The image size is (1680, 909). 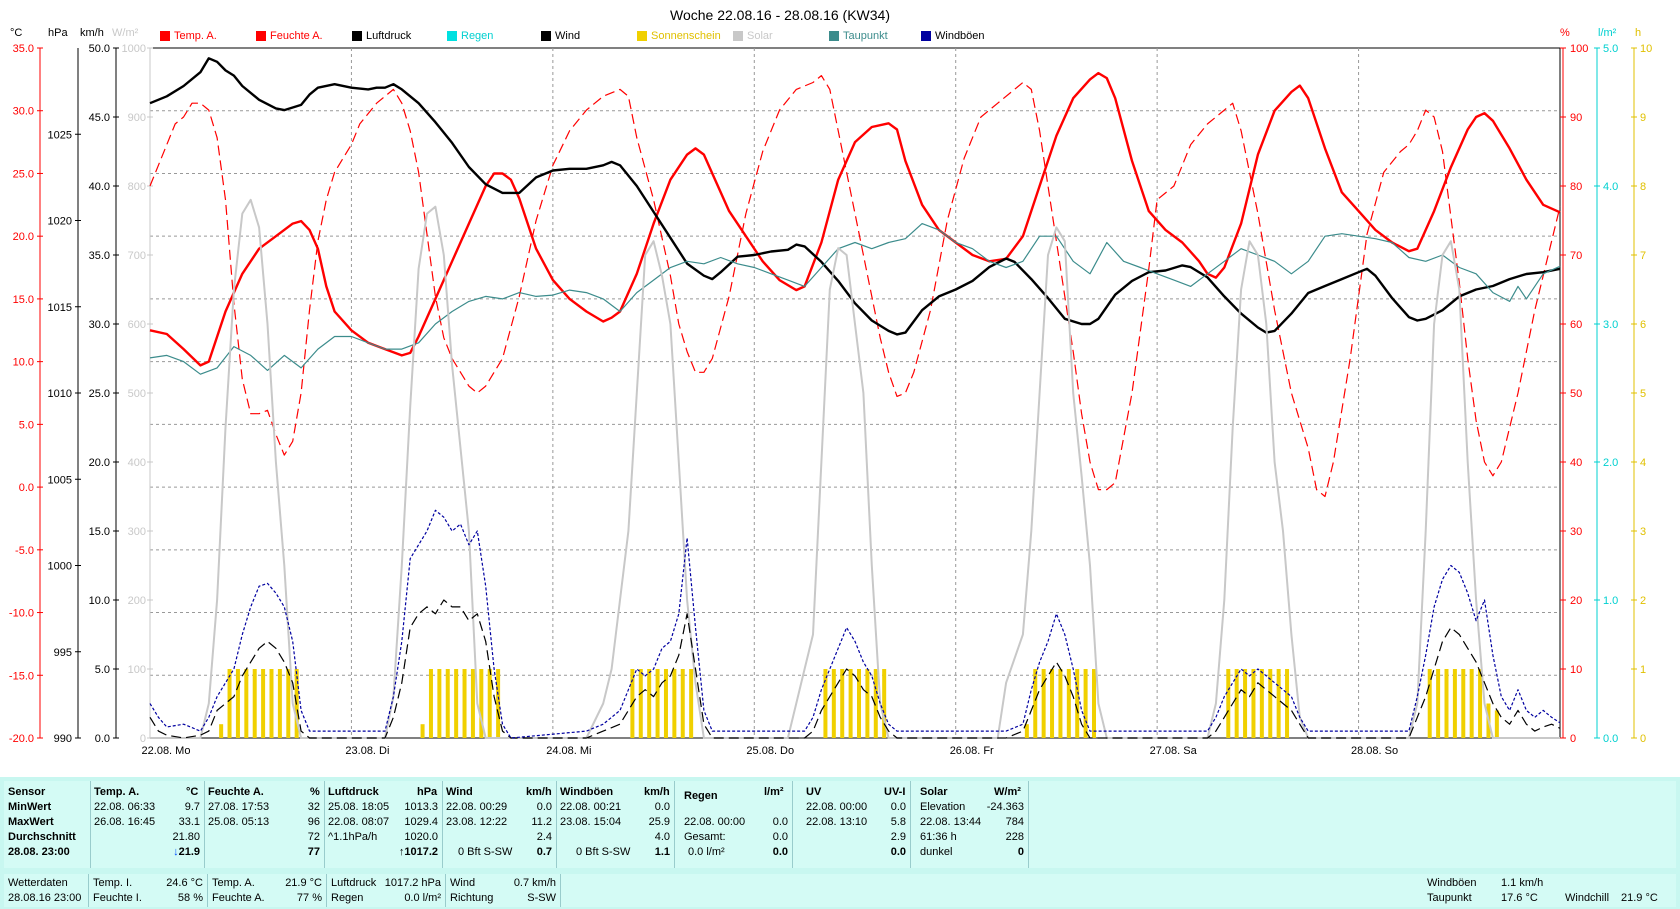 I want to click on sun-tick-label: 4, so click(x=1643, y=463).